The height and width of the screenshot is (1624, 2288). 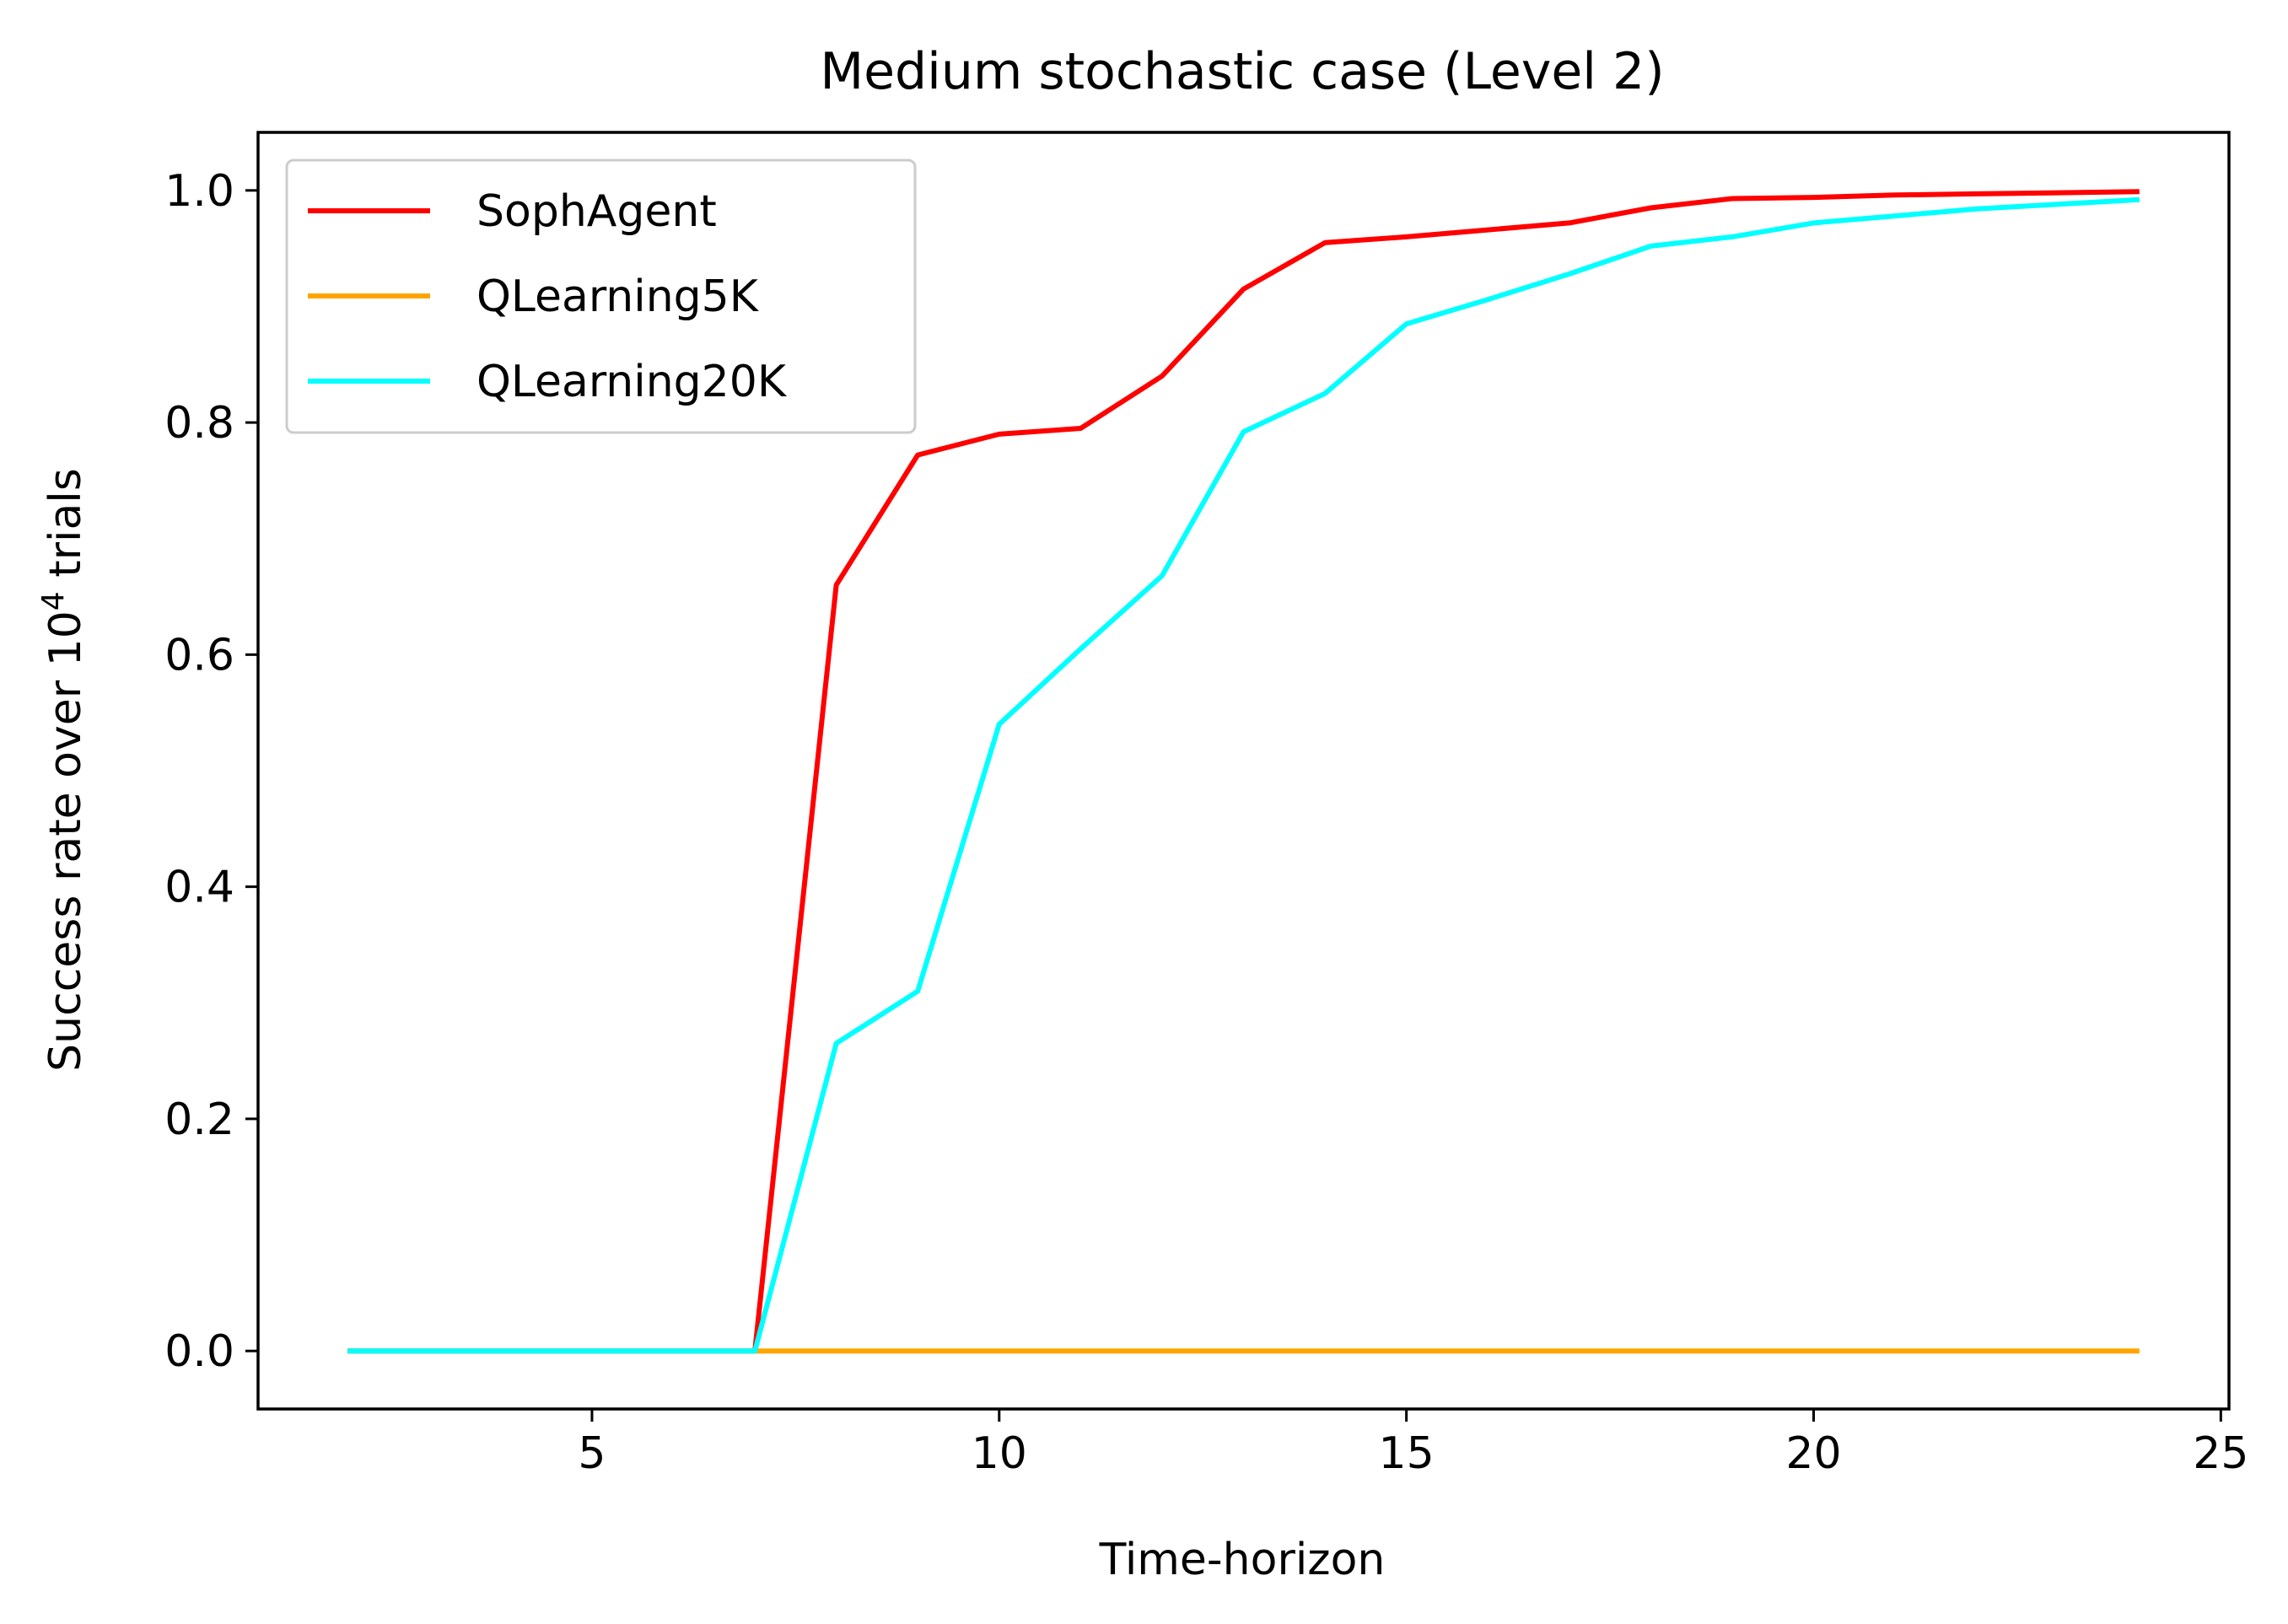 What do you see at coordinates (1242, 71) in the screenshot?
I see `chart-title: Medium stochastic case (Level 2)` at bounding box center [1242, 71].